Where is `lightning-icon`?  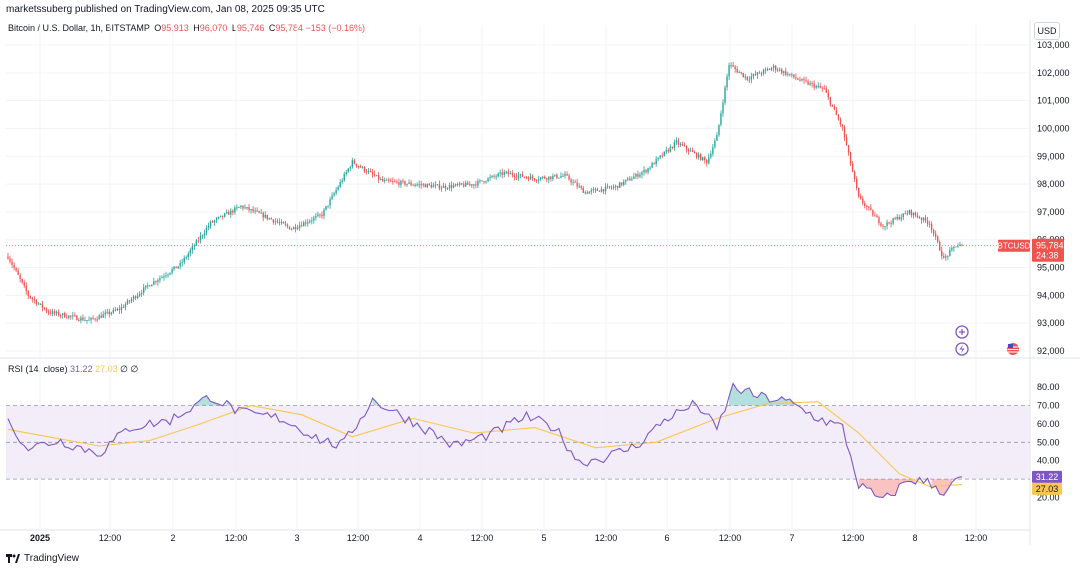 lightning-icon is located at coordinates (962, 349).